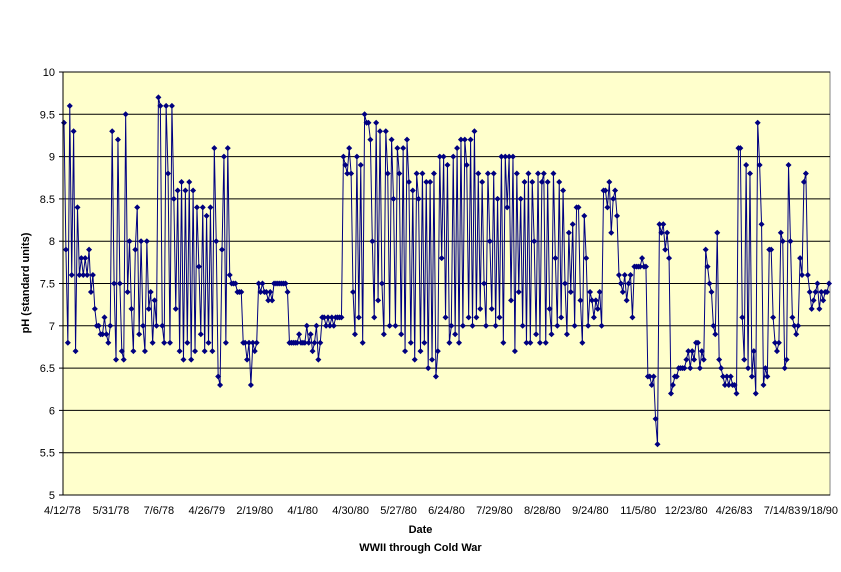  What do you see at coordinates (782, 511) in the screenshot?
I see `x-tick-label: 7/14/83` at bounding box center [782, 511].